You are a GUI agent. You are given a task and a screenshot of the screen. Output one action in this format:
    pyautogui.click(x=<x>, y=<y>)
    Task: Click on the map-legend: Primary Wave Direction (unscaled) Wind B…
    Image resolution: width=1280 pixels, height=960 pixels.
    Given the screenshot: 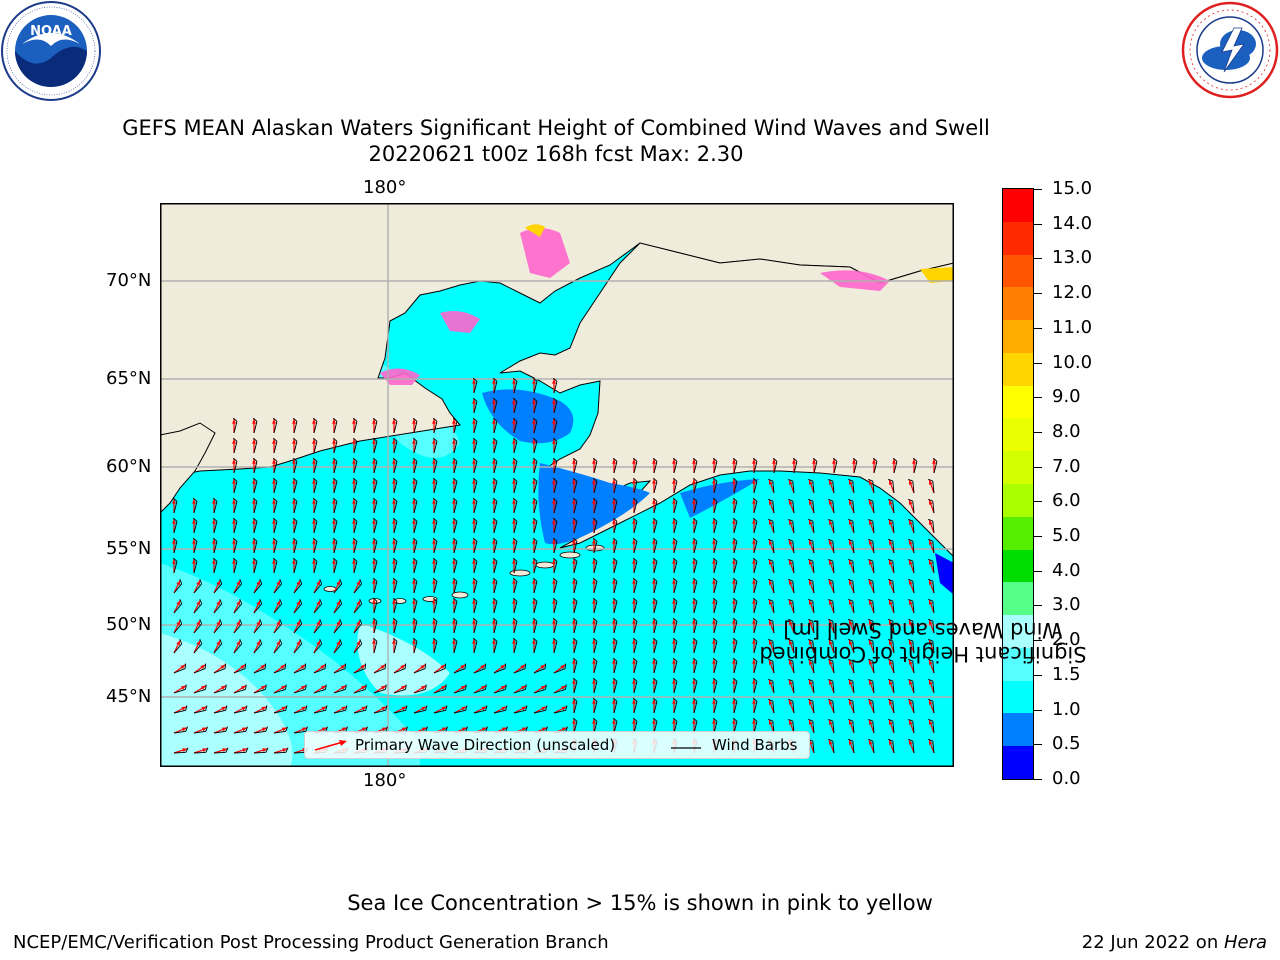 What is the action you would take?
    pyautogui.click(x=557, y=745)
    